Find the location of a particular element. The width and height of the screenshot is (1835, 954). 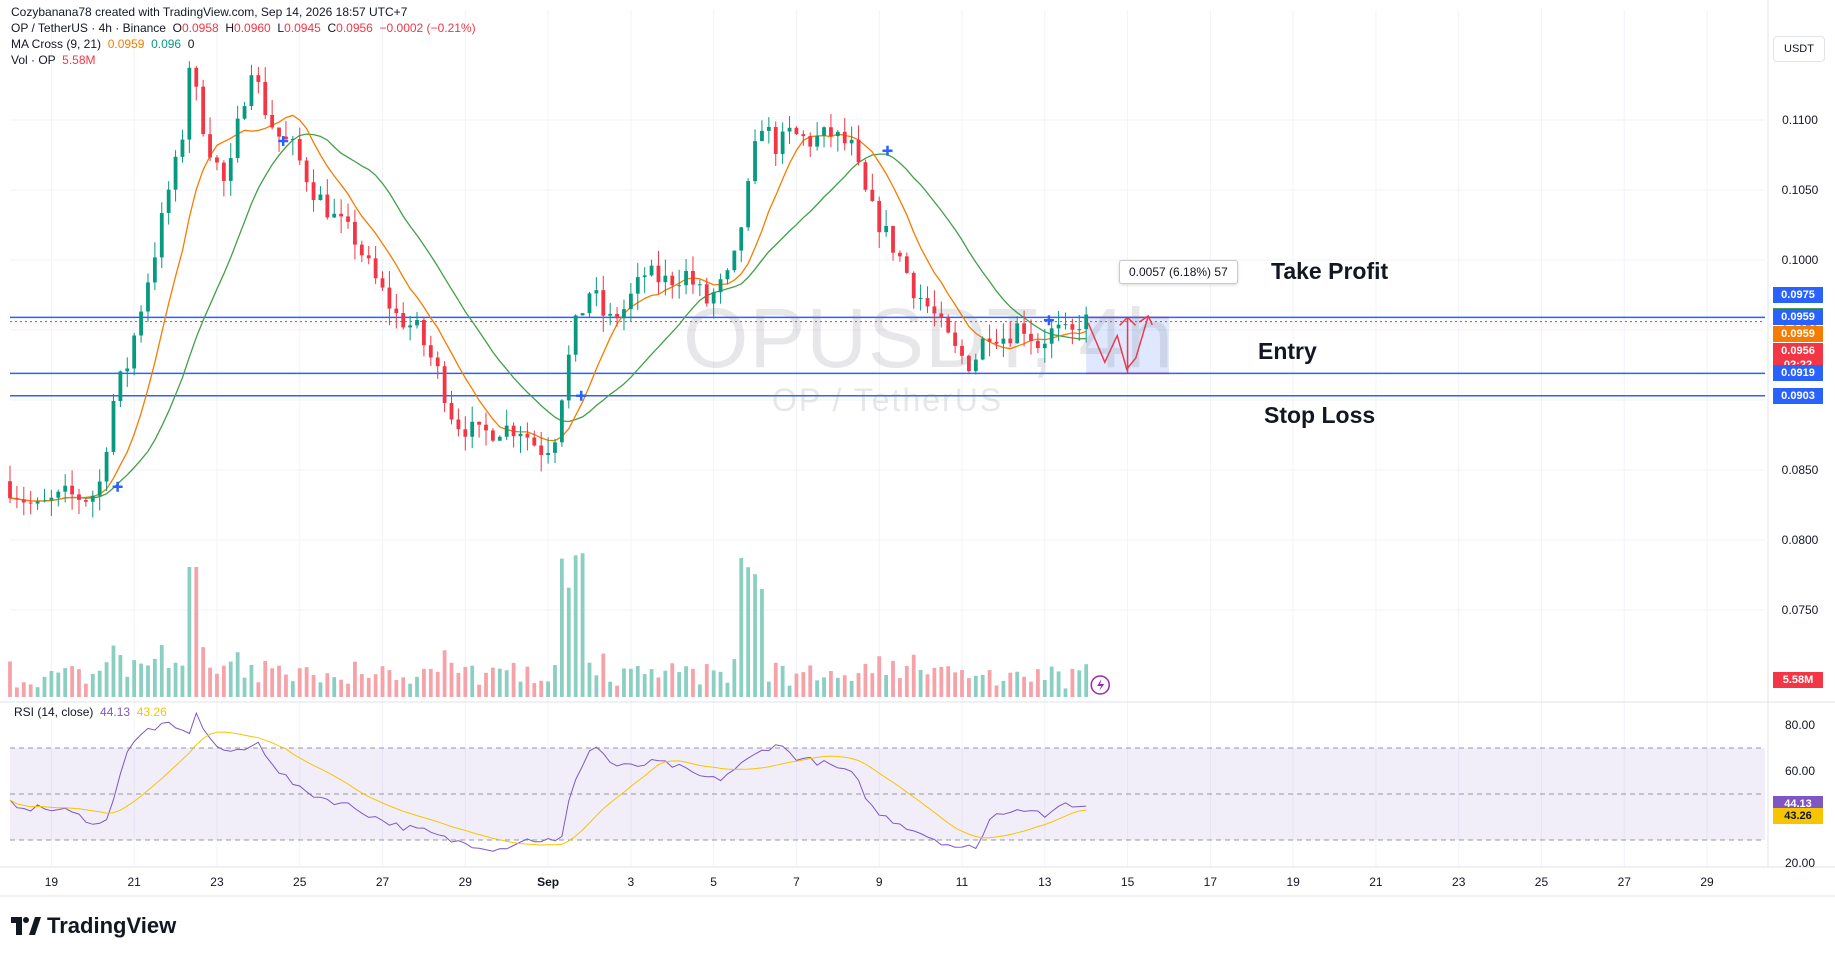

time-axis-label: 25 is located at coordinates (300, 882).